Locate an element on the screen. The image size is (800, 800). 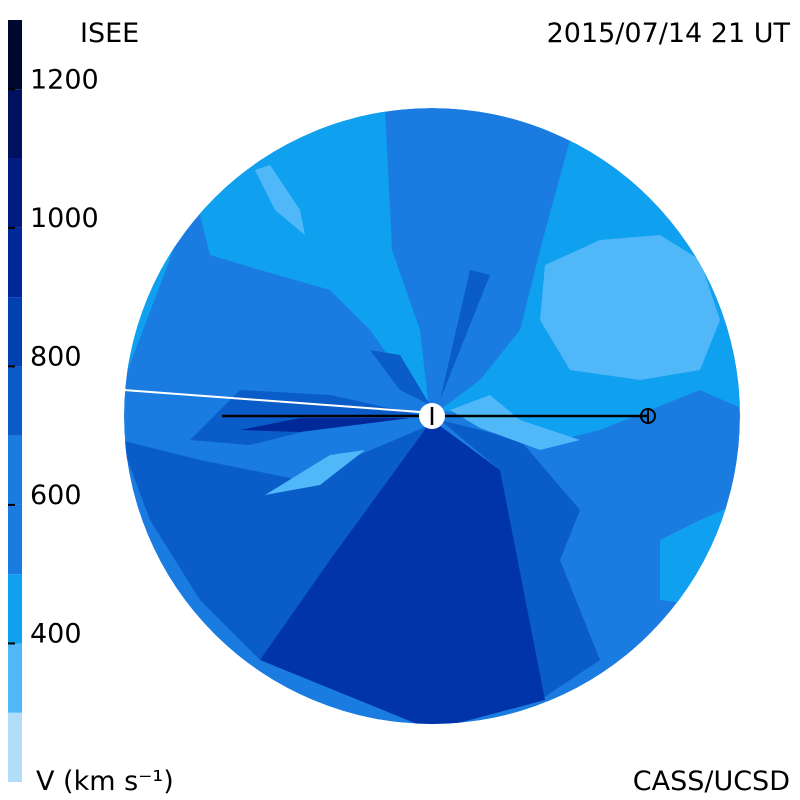
colorbar-tick-label: 600 is located at coordinates (56, 495).